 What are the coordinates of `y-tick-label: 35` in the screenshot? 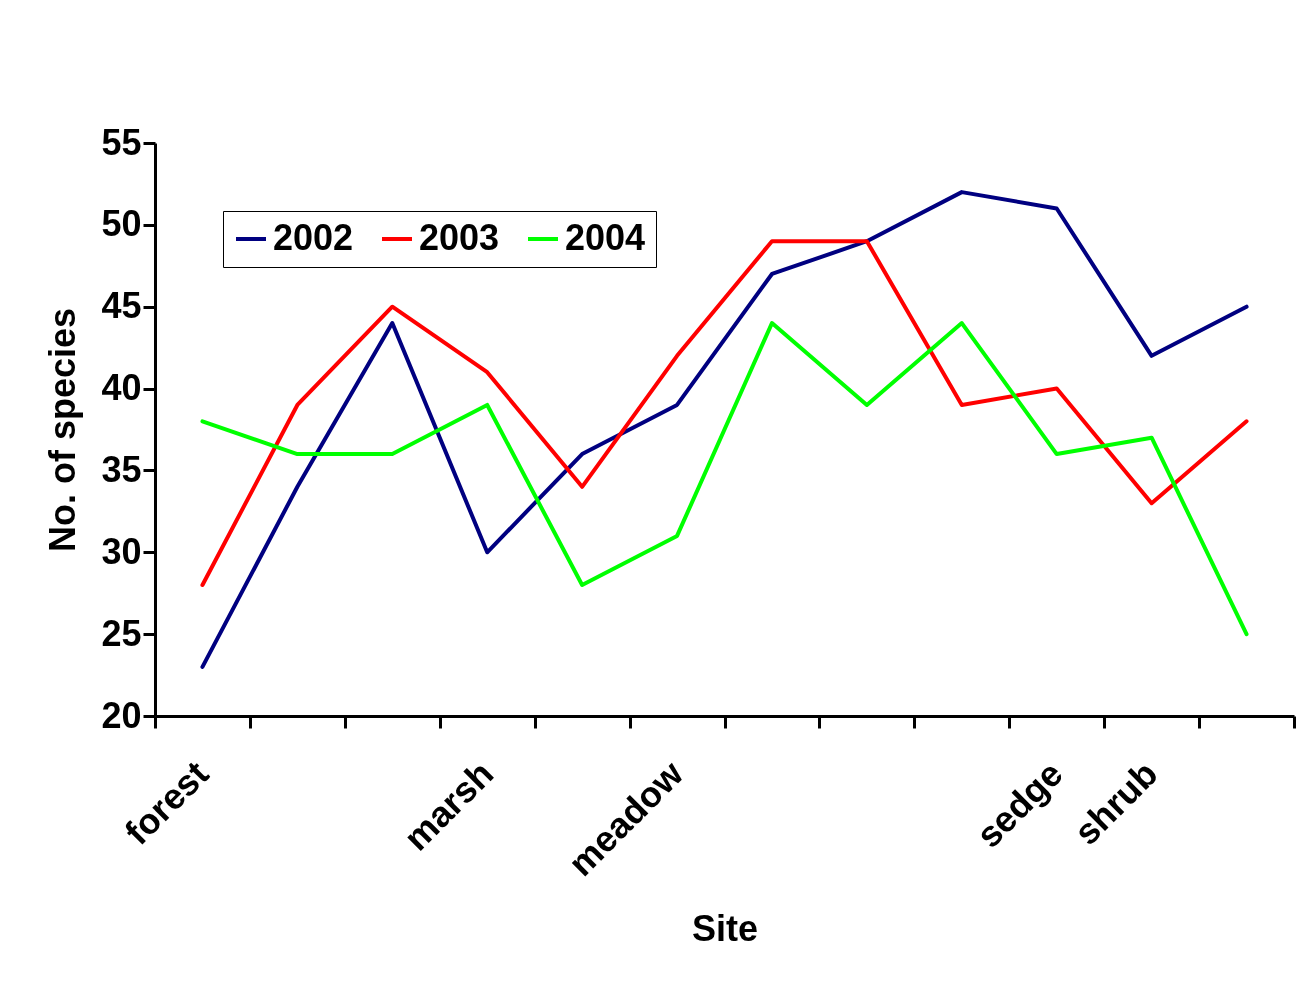 It's located at (121, 469).